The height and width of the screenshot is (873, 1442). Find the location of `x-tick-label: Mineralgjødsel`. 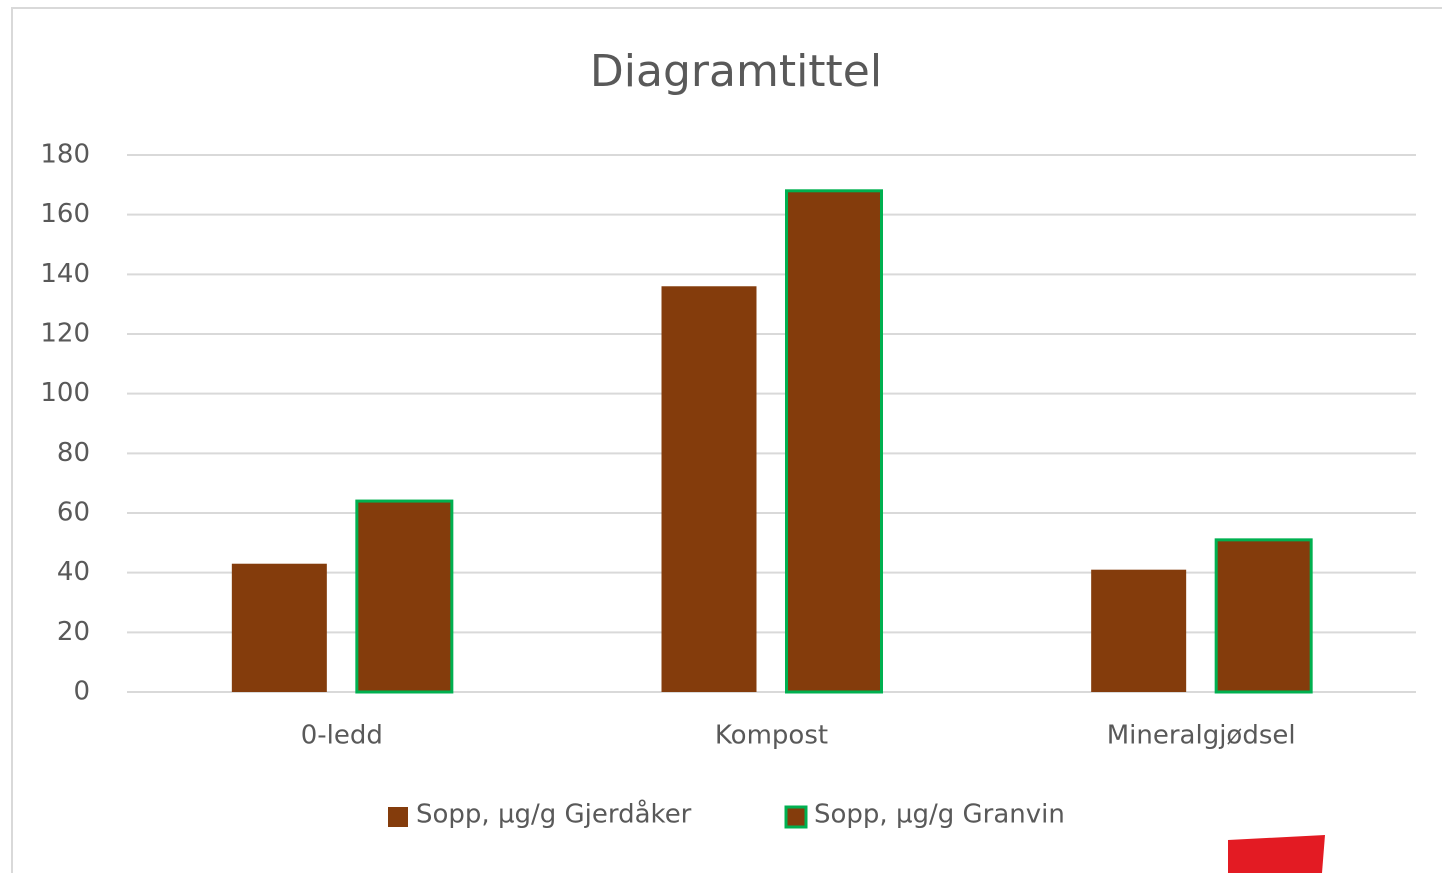

x-tick-label: Mineralgjødsel is located at coordinates (1201, 736).